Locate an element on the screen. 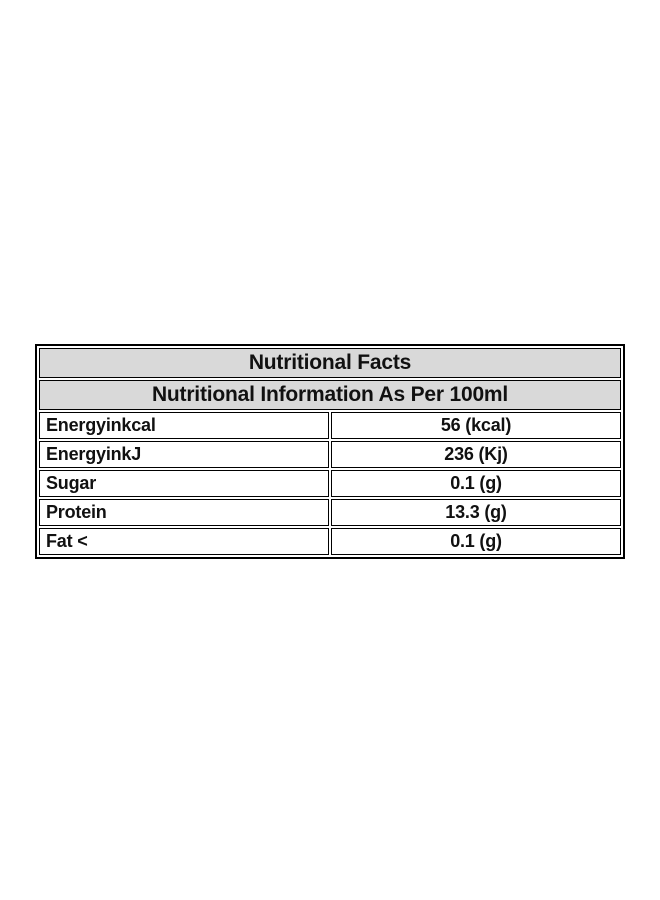 The width and height of the screenshot is (660, 900). nutrient-value: 13.3 (g) is located at coordinates (476, 512).